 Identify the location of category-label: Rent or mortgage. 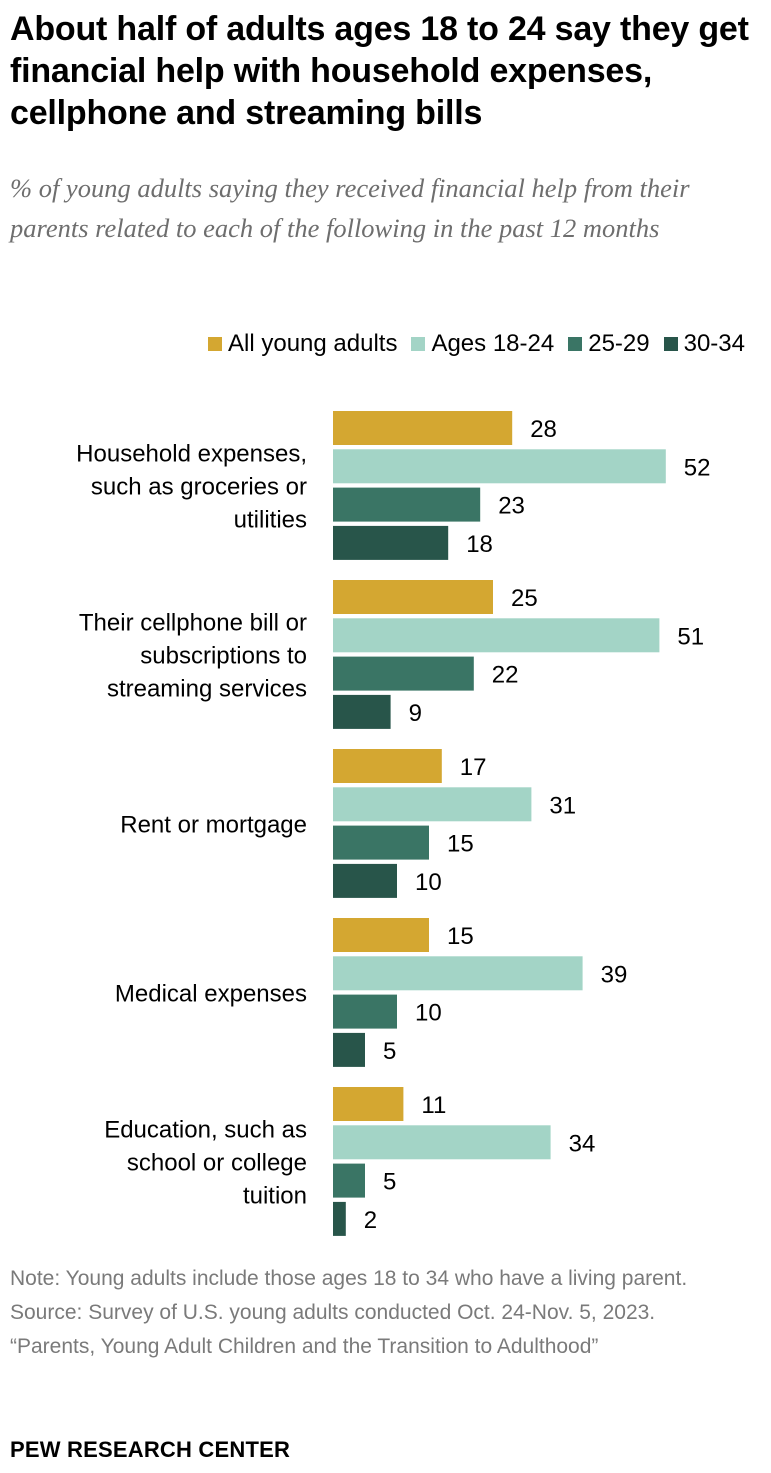
(213, 824).